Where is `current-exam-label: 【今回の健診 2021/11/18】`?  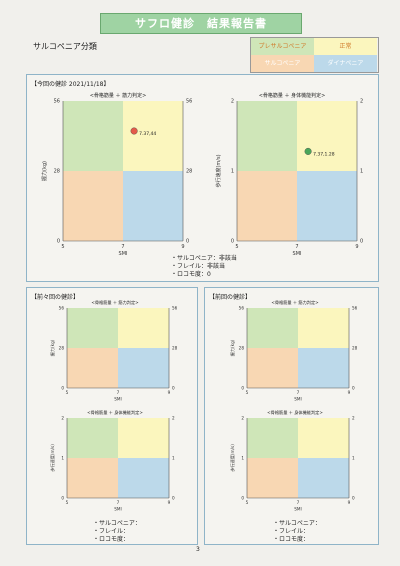 current-exam-label: 【今回の健診 2021/11/18】 is located at coordinates (70, 84).